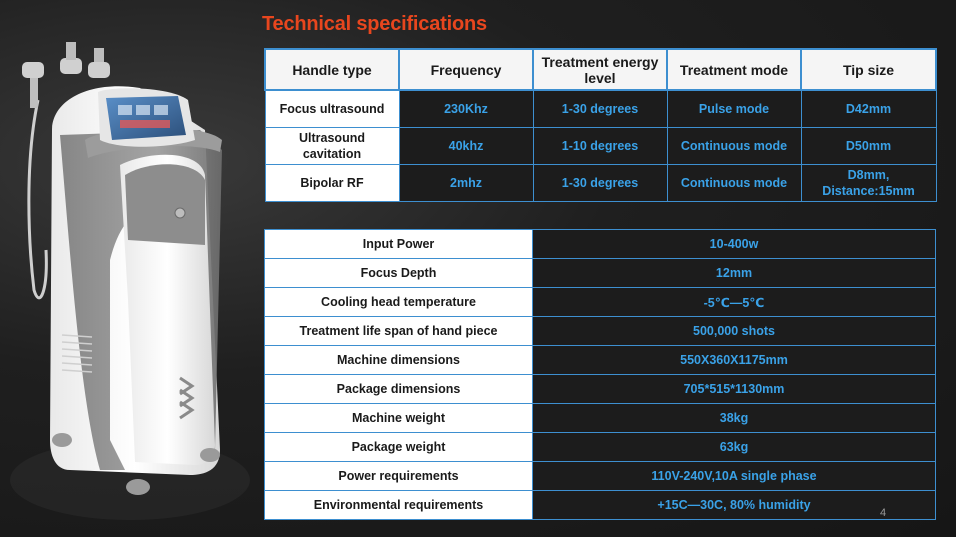 The image size is (956, 537). I want to click on tip-size-cell: D8mm, Distance:15mm, so click(868, 183).